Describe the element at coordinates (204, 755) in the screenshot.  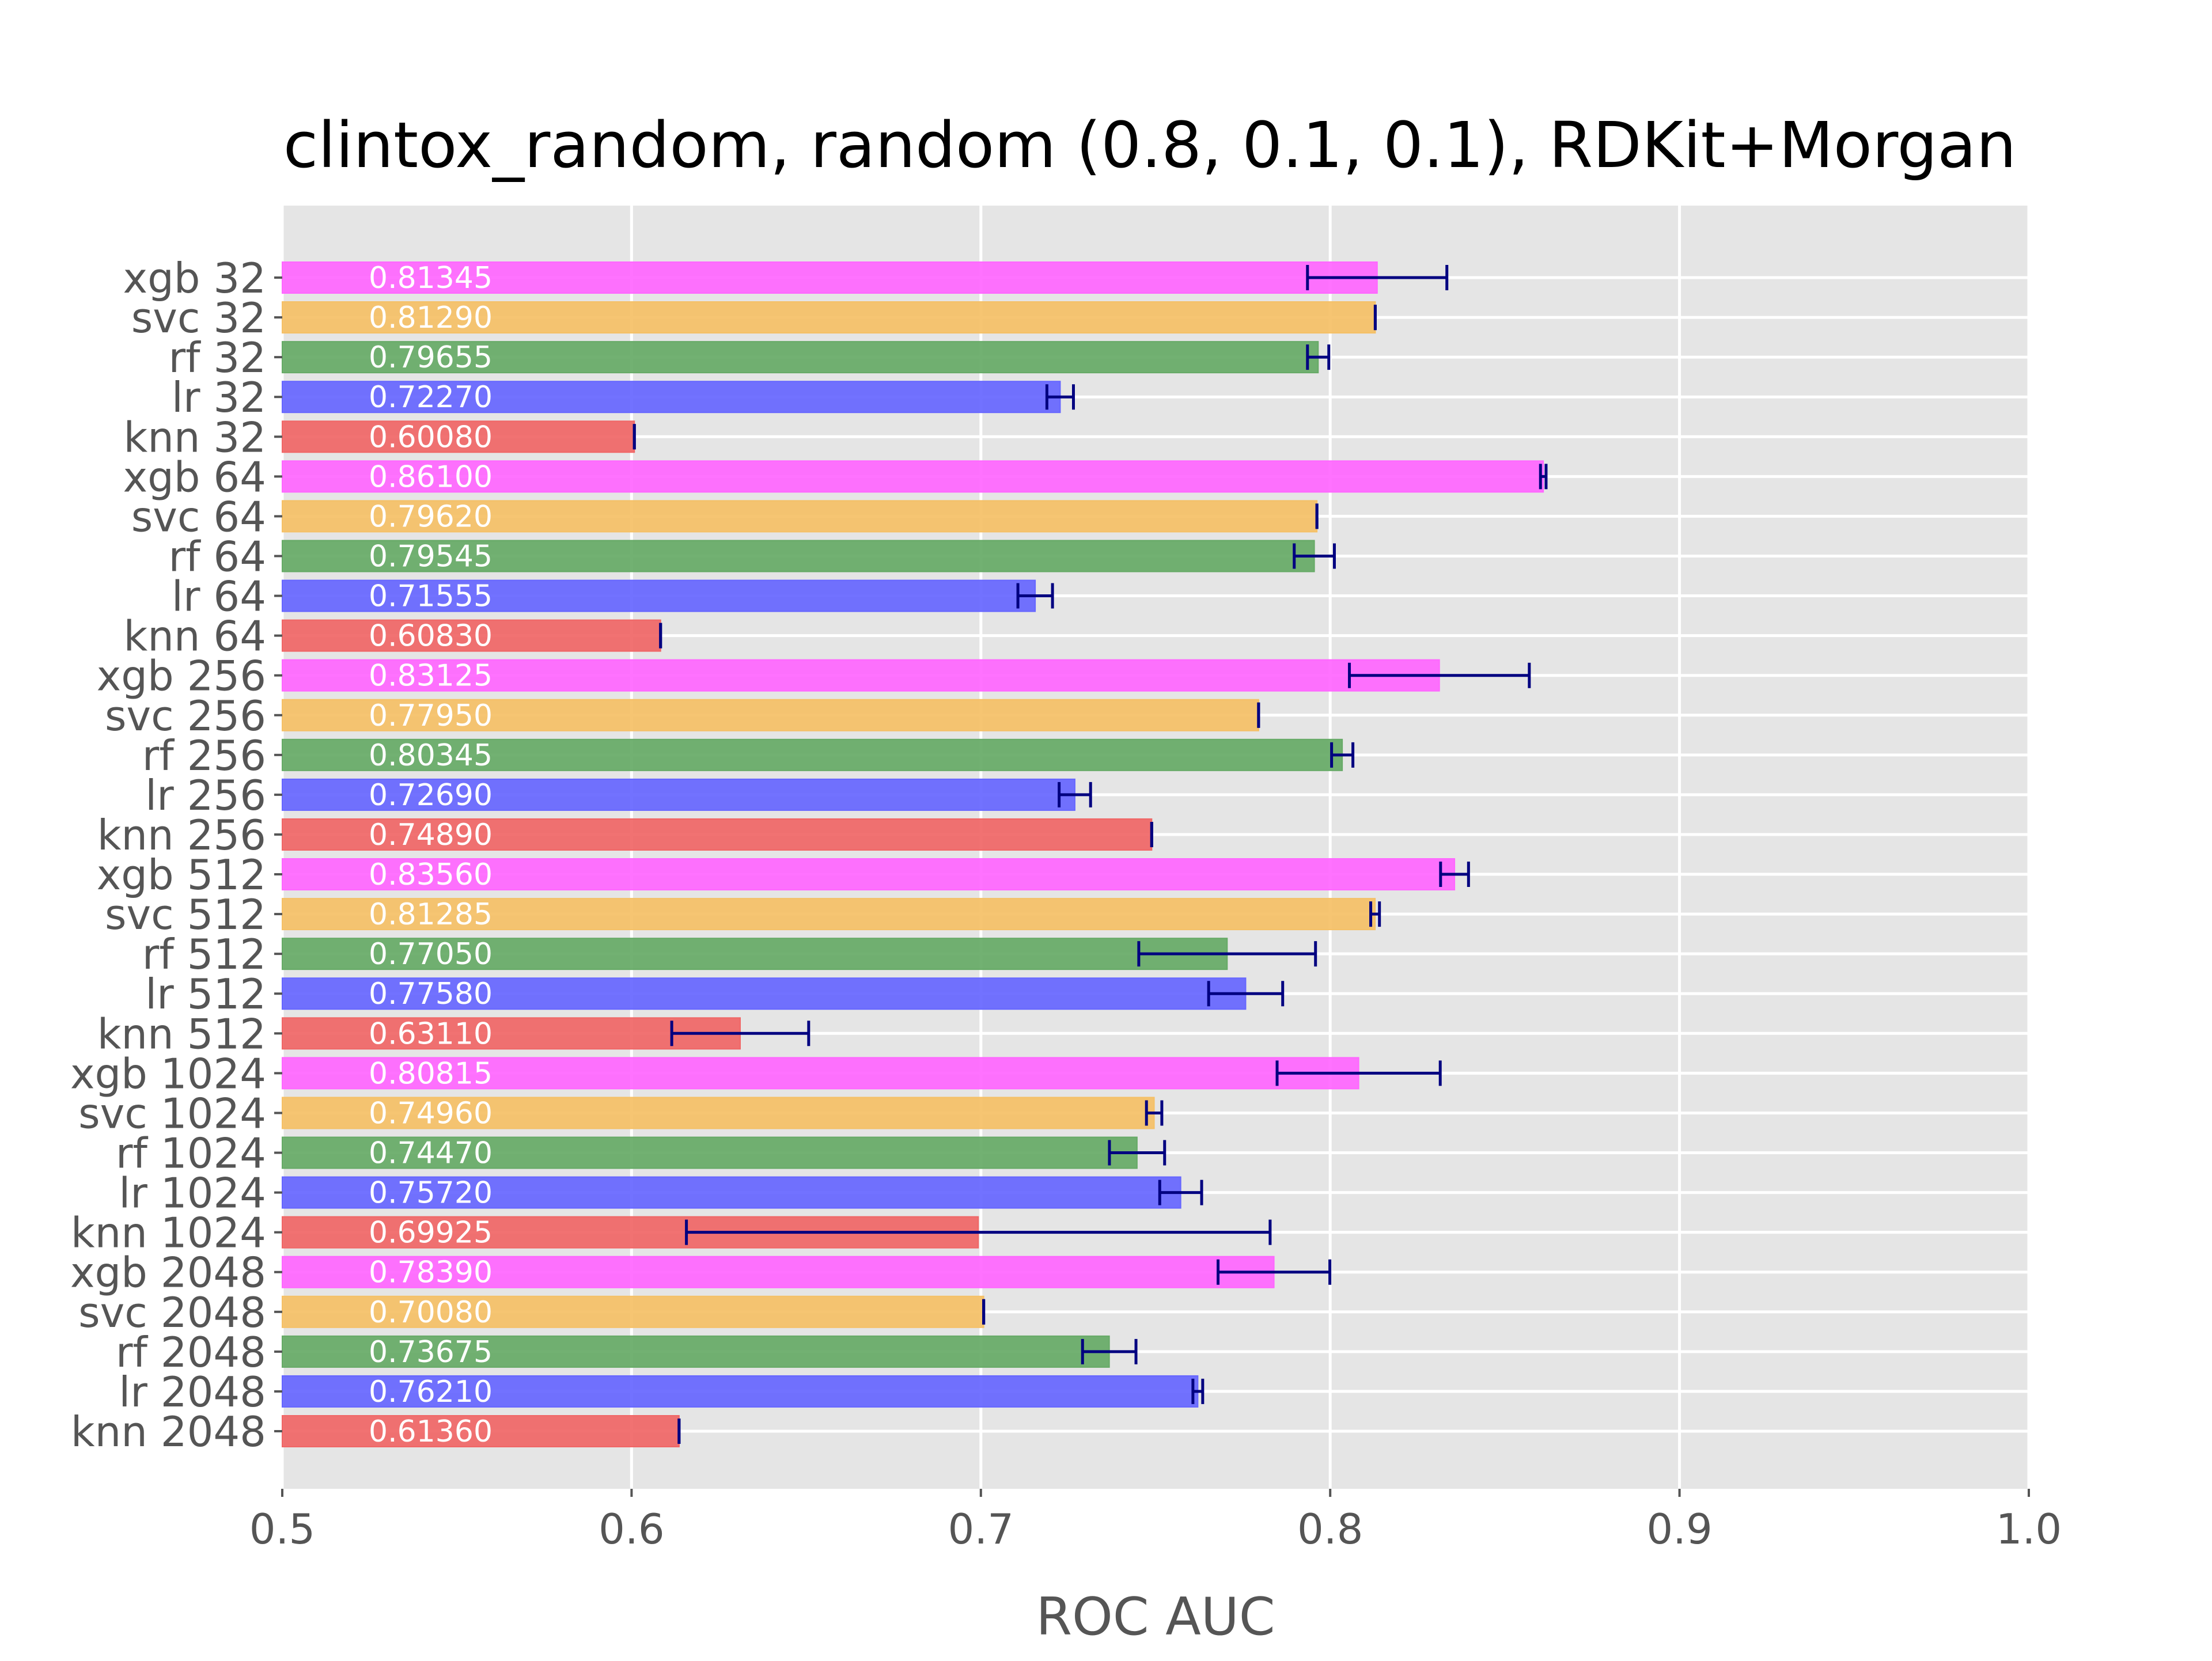
I see `y-tick-label: rf 256` at that location.